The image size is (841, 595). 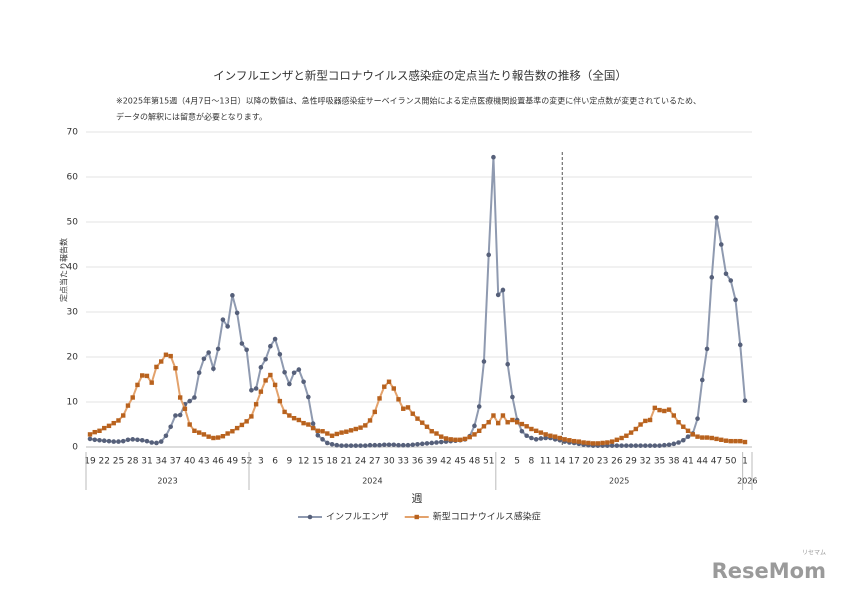 What do you see at coordinates (403, 462) in the screenshot?
I see `x-tick-label: 33` at bounding box center [403, 462].